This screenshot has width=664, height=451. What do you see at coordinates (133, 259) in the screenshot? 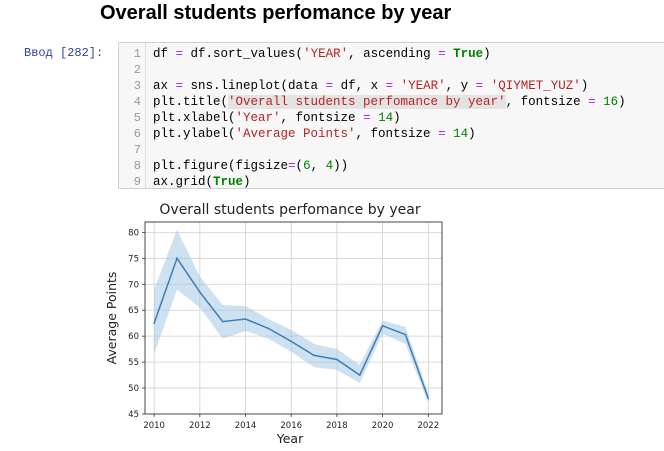
I see `y-tick-label: 75` at bounding box center [133, 259].